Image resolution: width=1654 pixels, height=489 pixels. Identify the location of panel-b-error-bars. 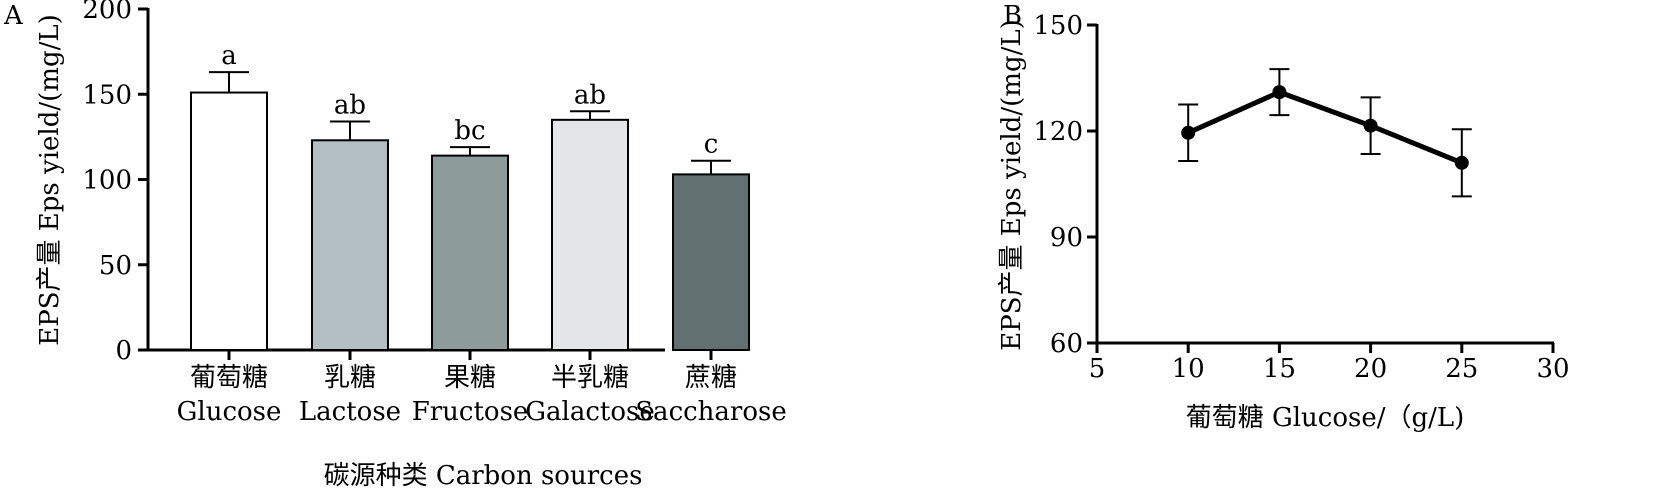
(1325, 133).